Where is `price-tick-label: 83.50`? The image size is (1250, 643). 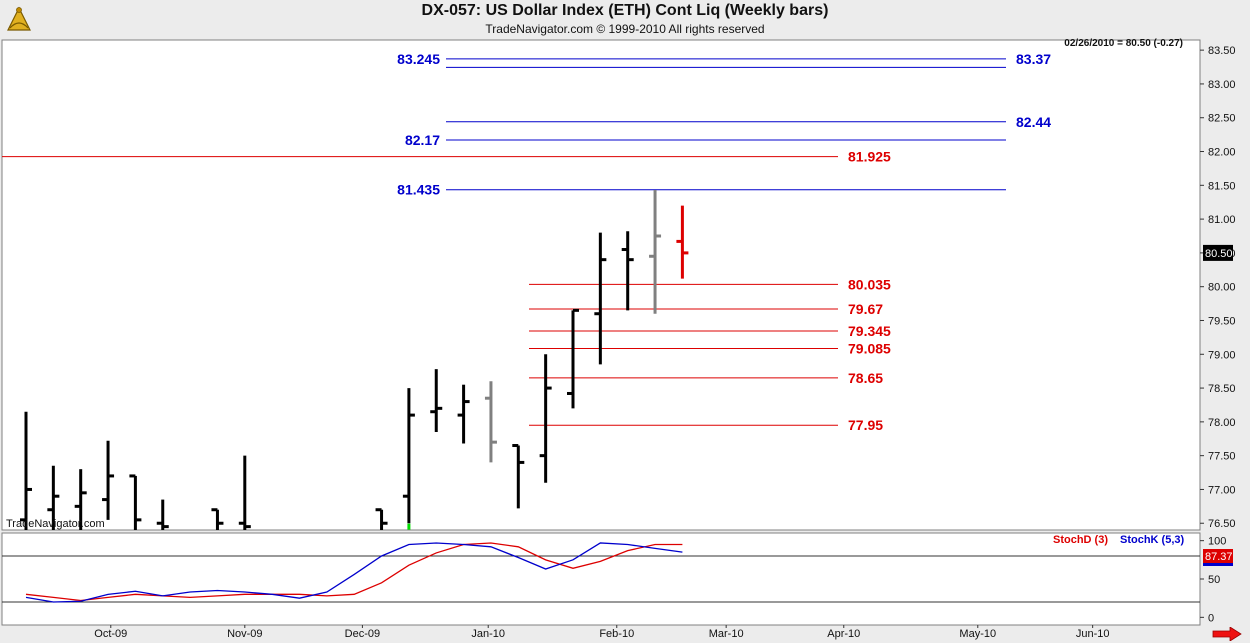
price-tick-label: 83.50 is located at coordinates (1222, 51).